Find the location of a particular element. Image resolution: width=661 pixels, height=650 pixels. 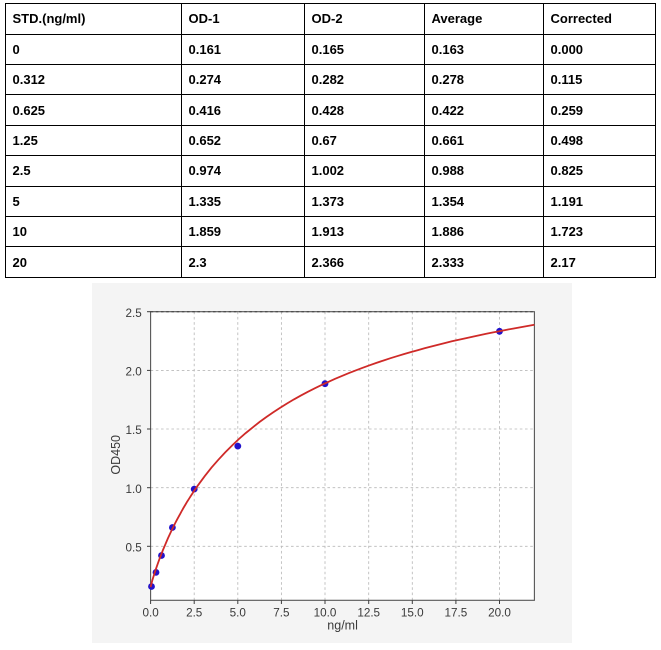

svg-text: 0.5 is located at coordinates (134, 548).